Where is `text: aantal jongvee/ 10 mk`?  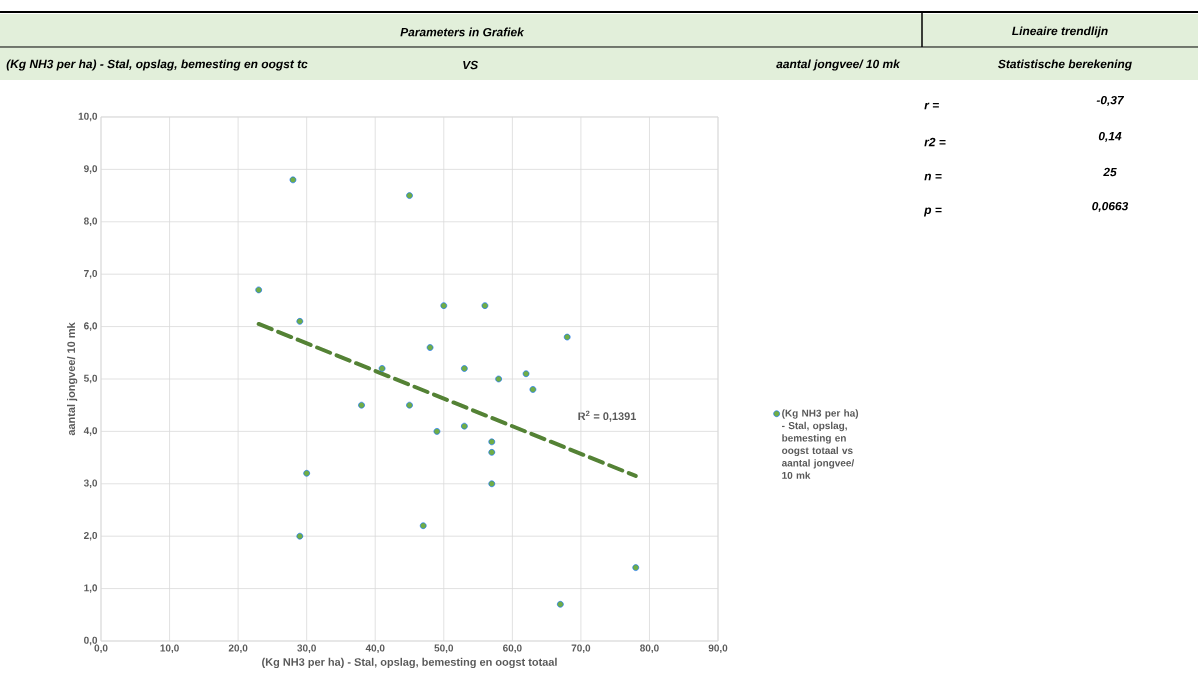
text: aantal jongvee/ 10 mk is located at coordinates (838, 65).